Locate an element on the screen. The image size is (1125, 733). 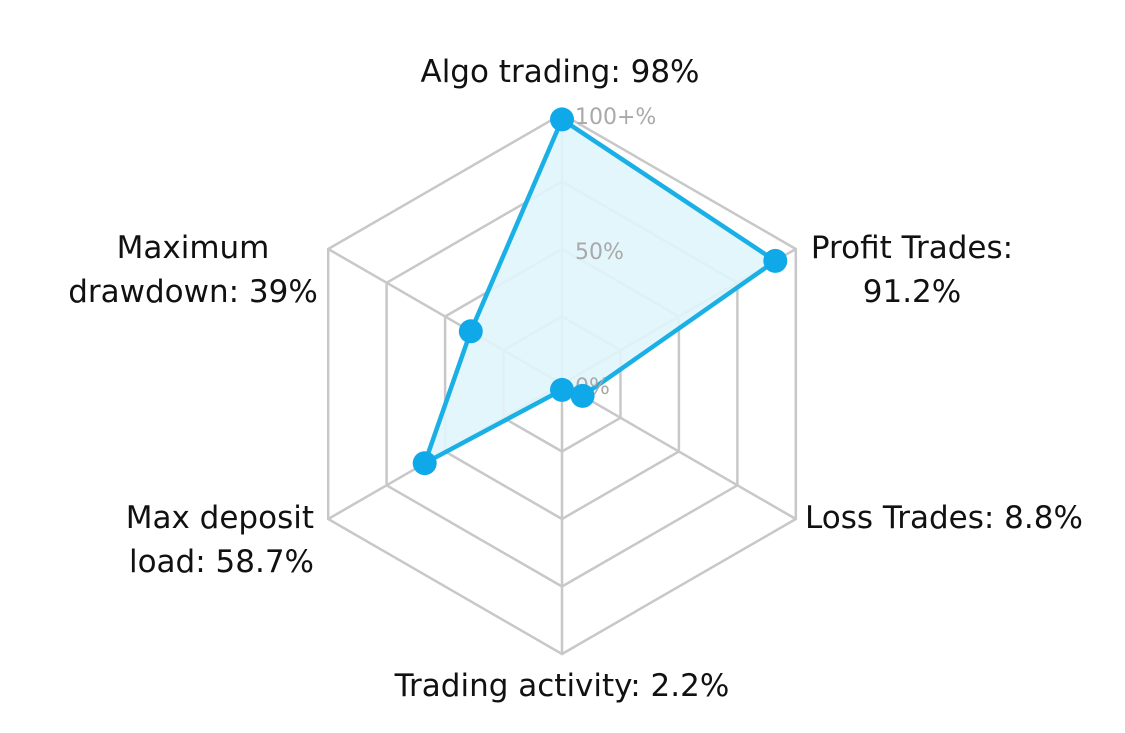
data-point-maximum-drawdown is located at coordinates (470, 331).